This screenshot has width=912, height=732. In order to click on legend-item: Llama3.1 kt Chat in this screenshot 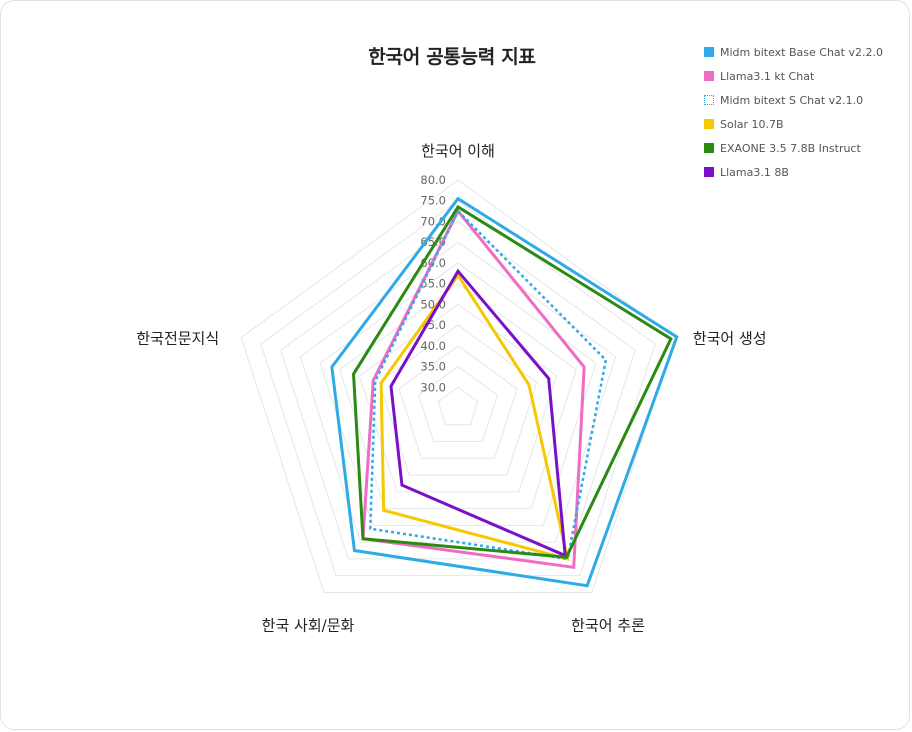, I will do `click(793, 76)`.